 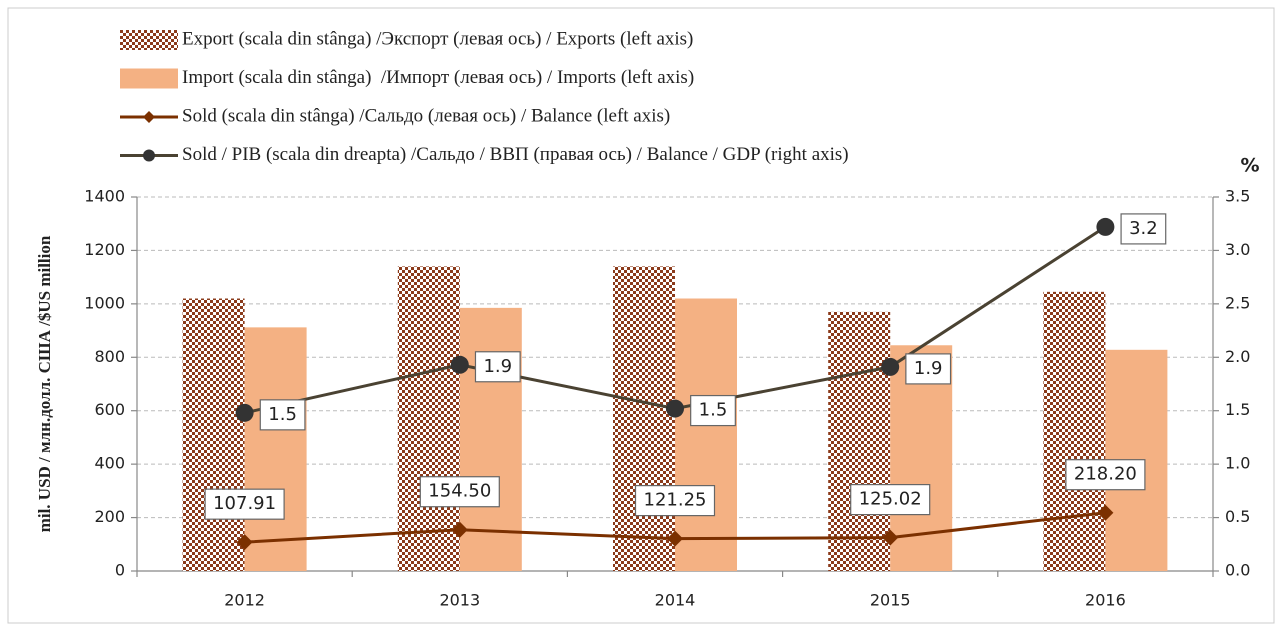 I want to click on data-label: 154.50, so click(x=459, y=492).